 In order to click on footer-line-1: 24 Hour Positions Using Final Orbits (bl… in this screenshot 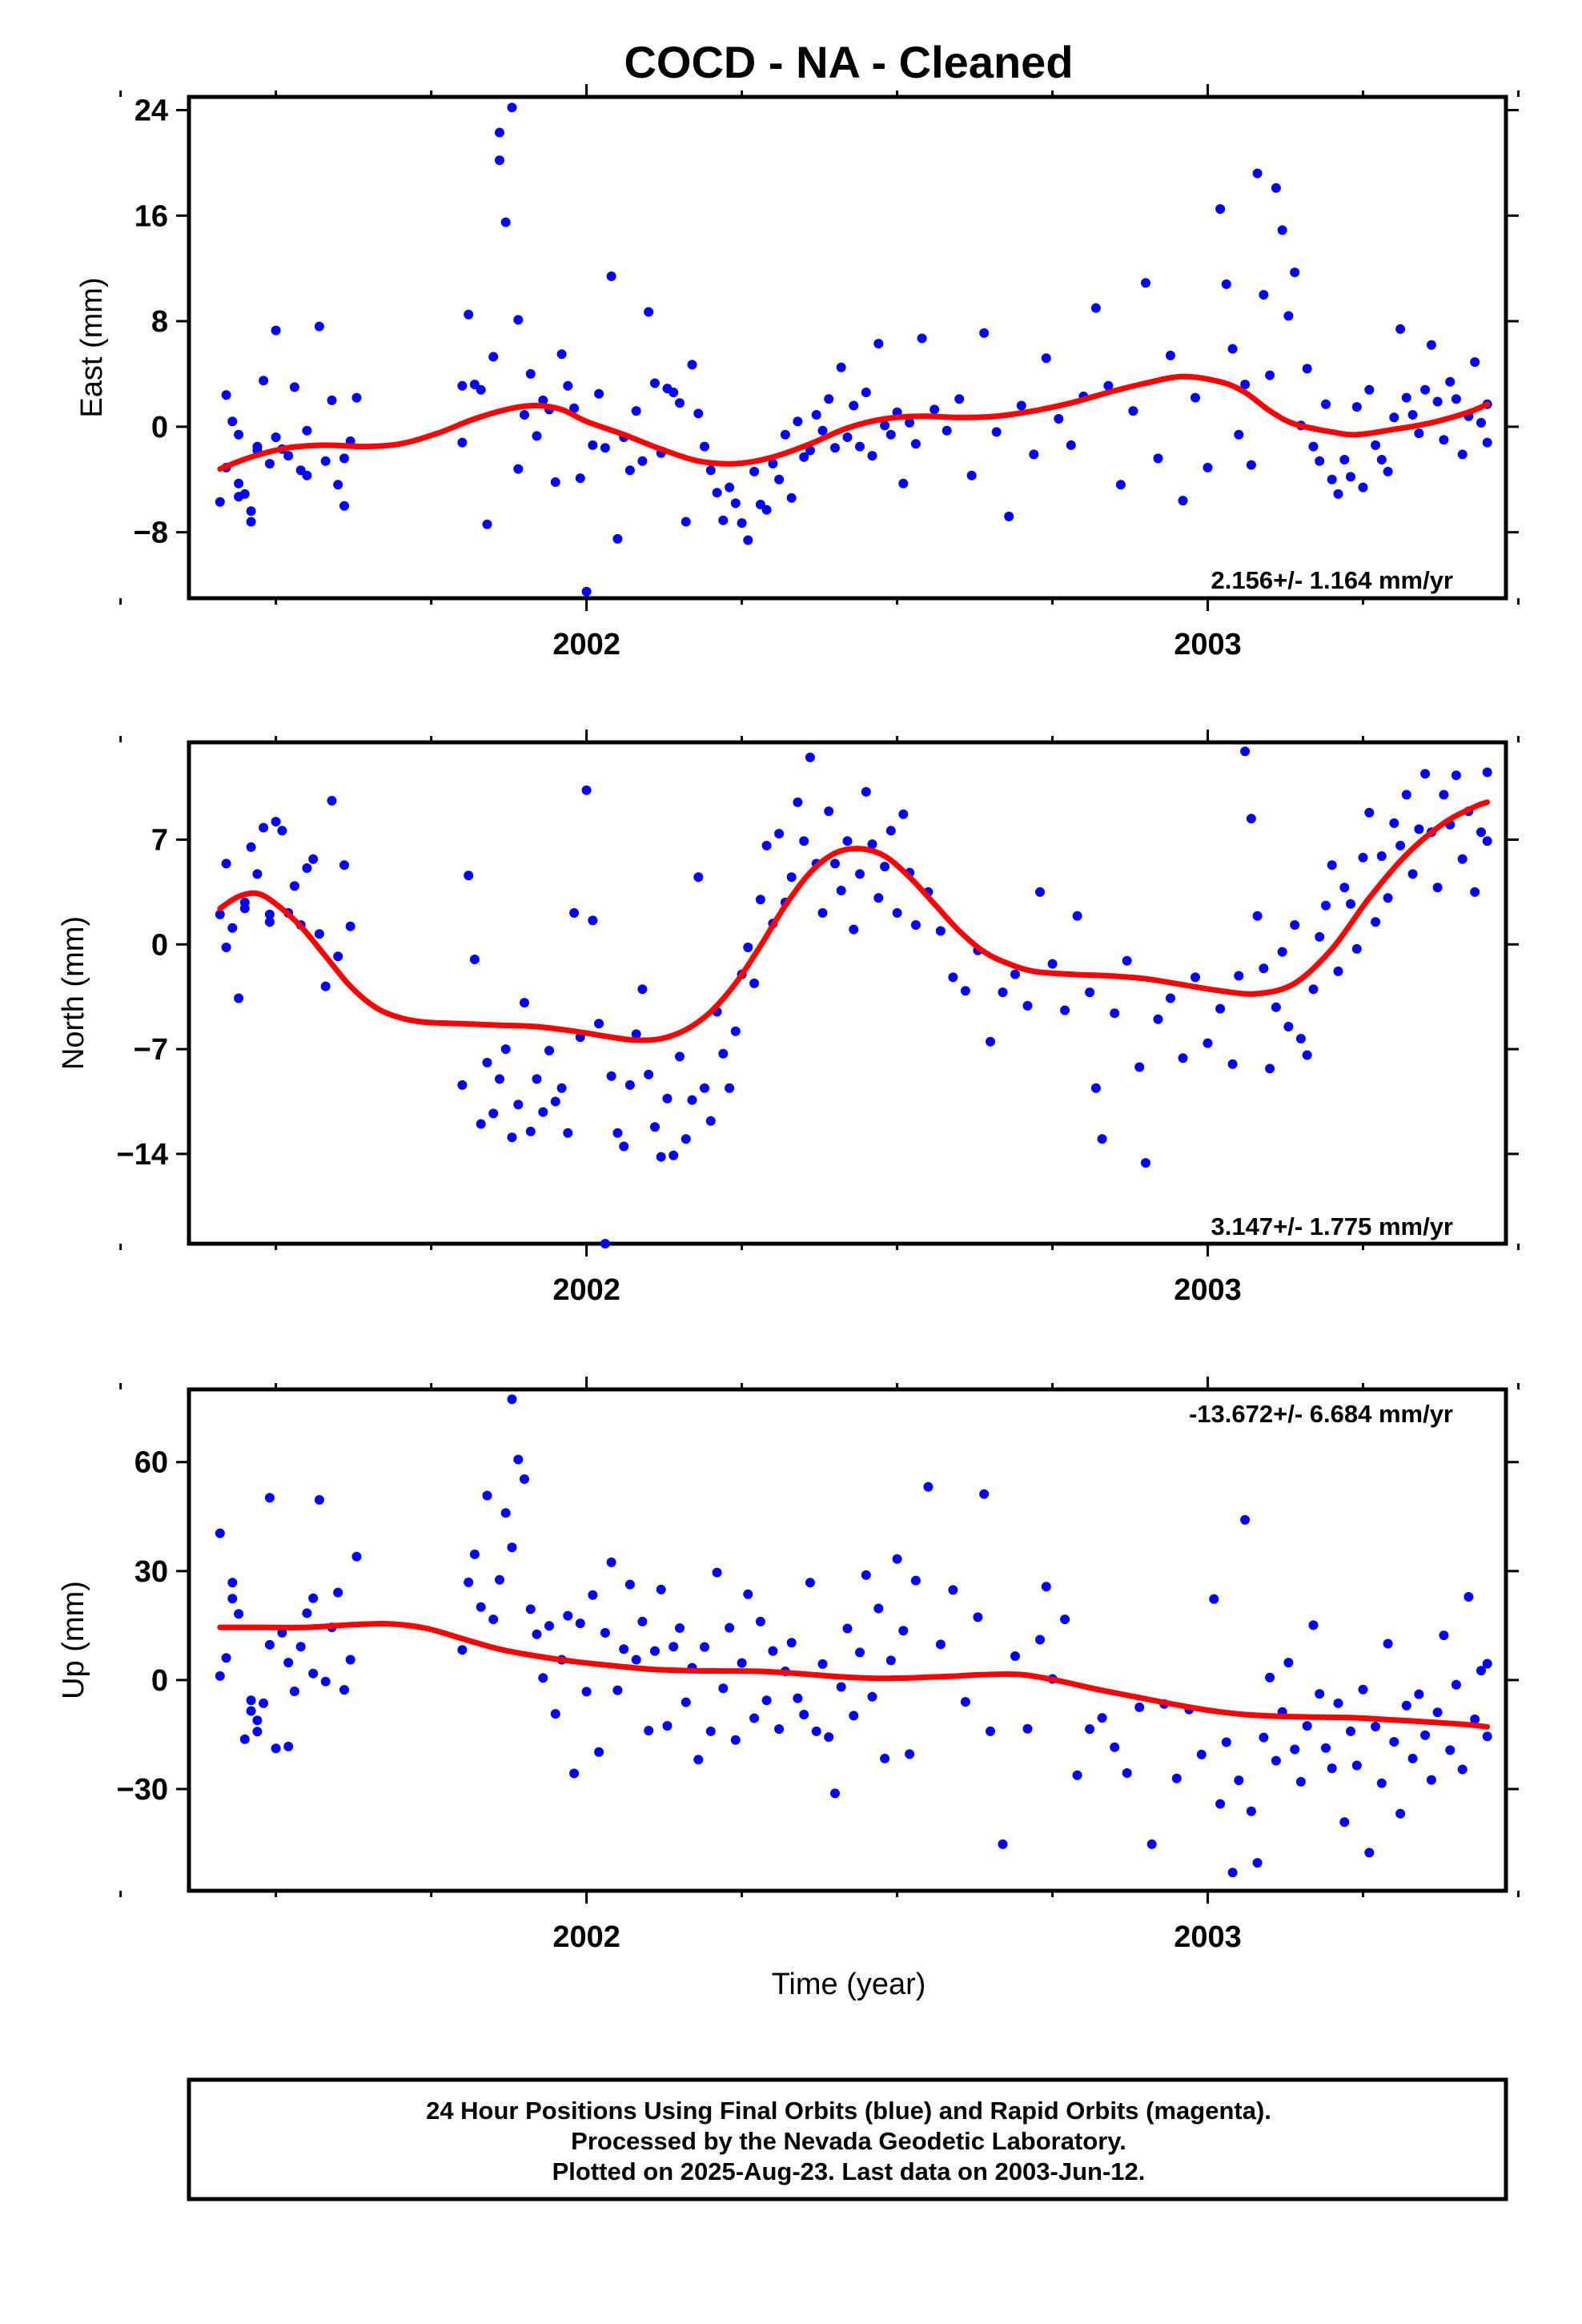, I will do `click(848, 2111)`.